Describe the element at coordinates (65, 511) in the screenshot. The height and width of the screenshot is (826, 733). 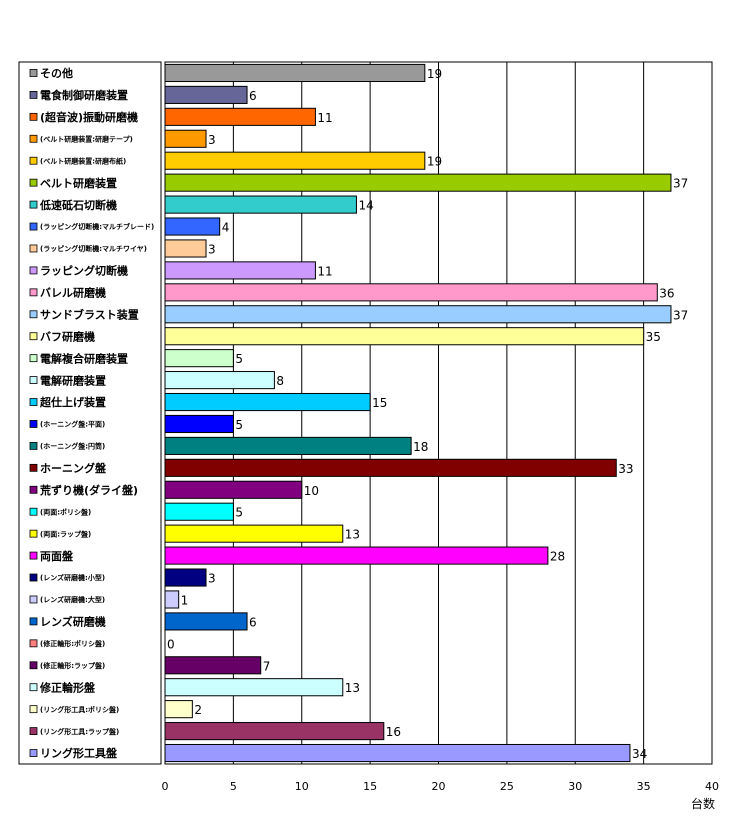
I see `legend-label: (両面:ポリシ盤)` at that location.